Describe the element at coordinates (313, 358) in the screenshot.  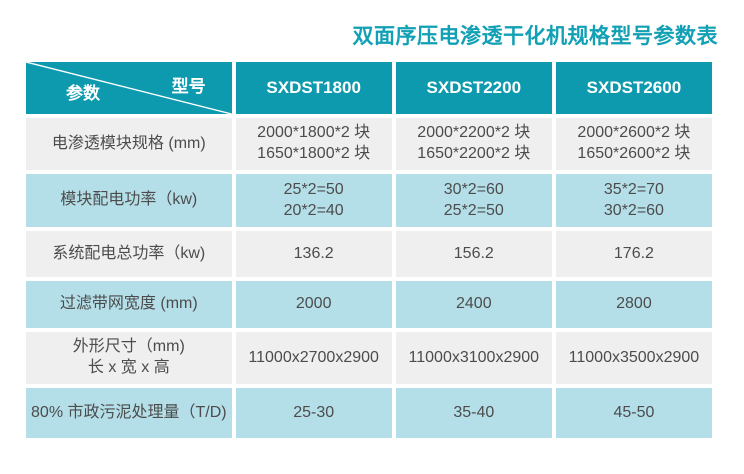
I see `value-cell: 11000x2700x2900` at that location.